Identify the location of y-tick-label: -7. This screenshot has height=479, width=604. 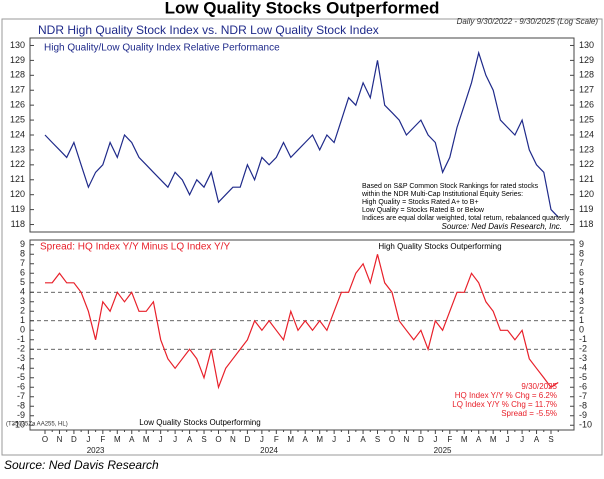
(583, 396).